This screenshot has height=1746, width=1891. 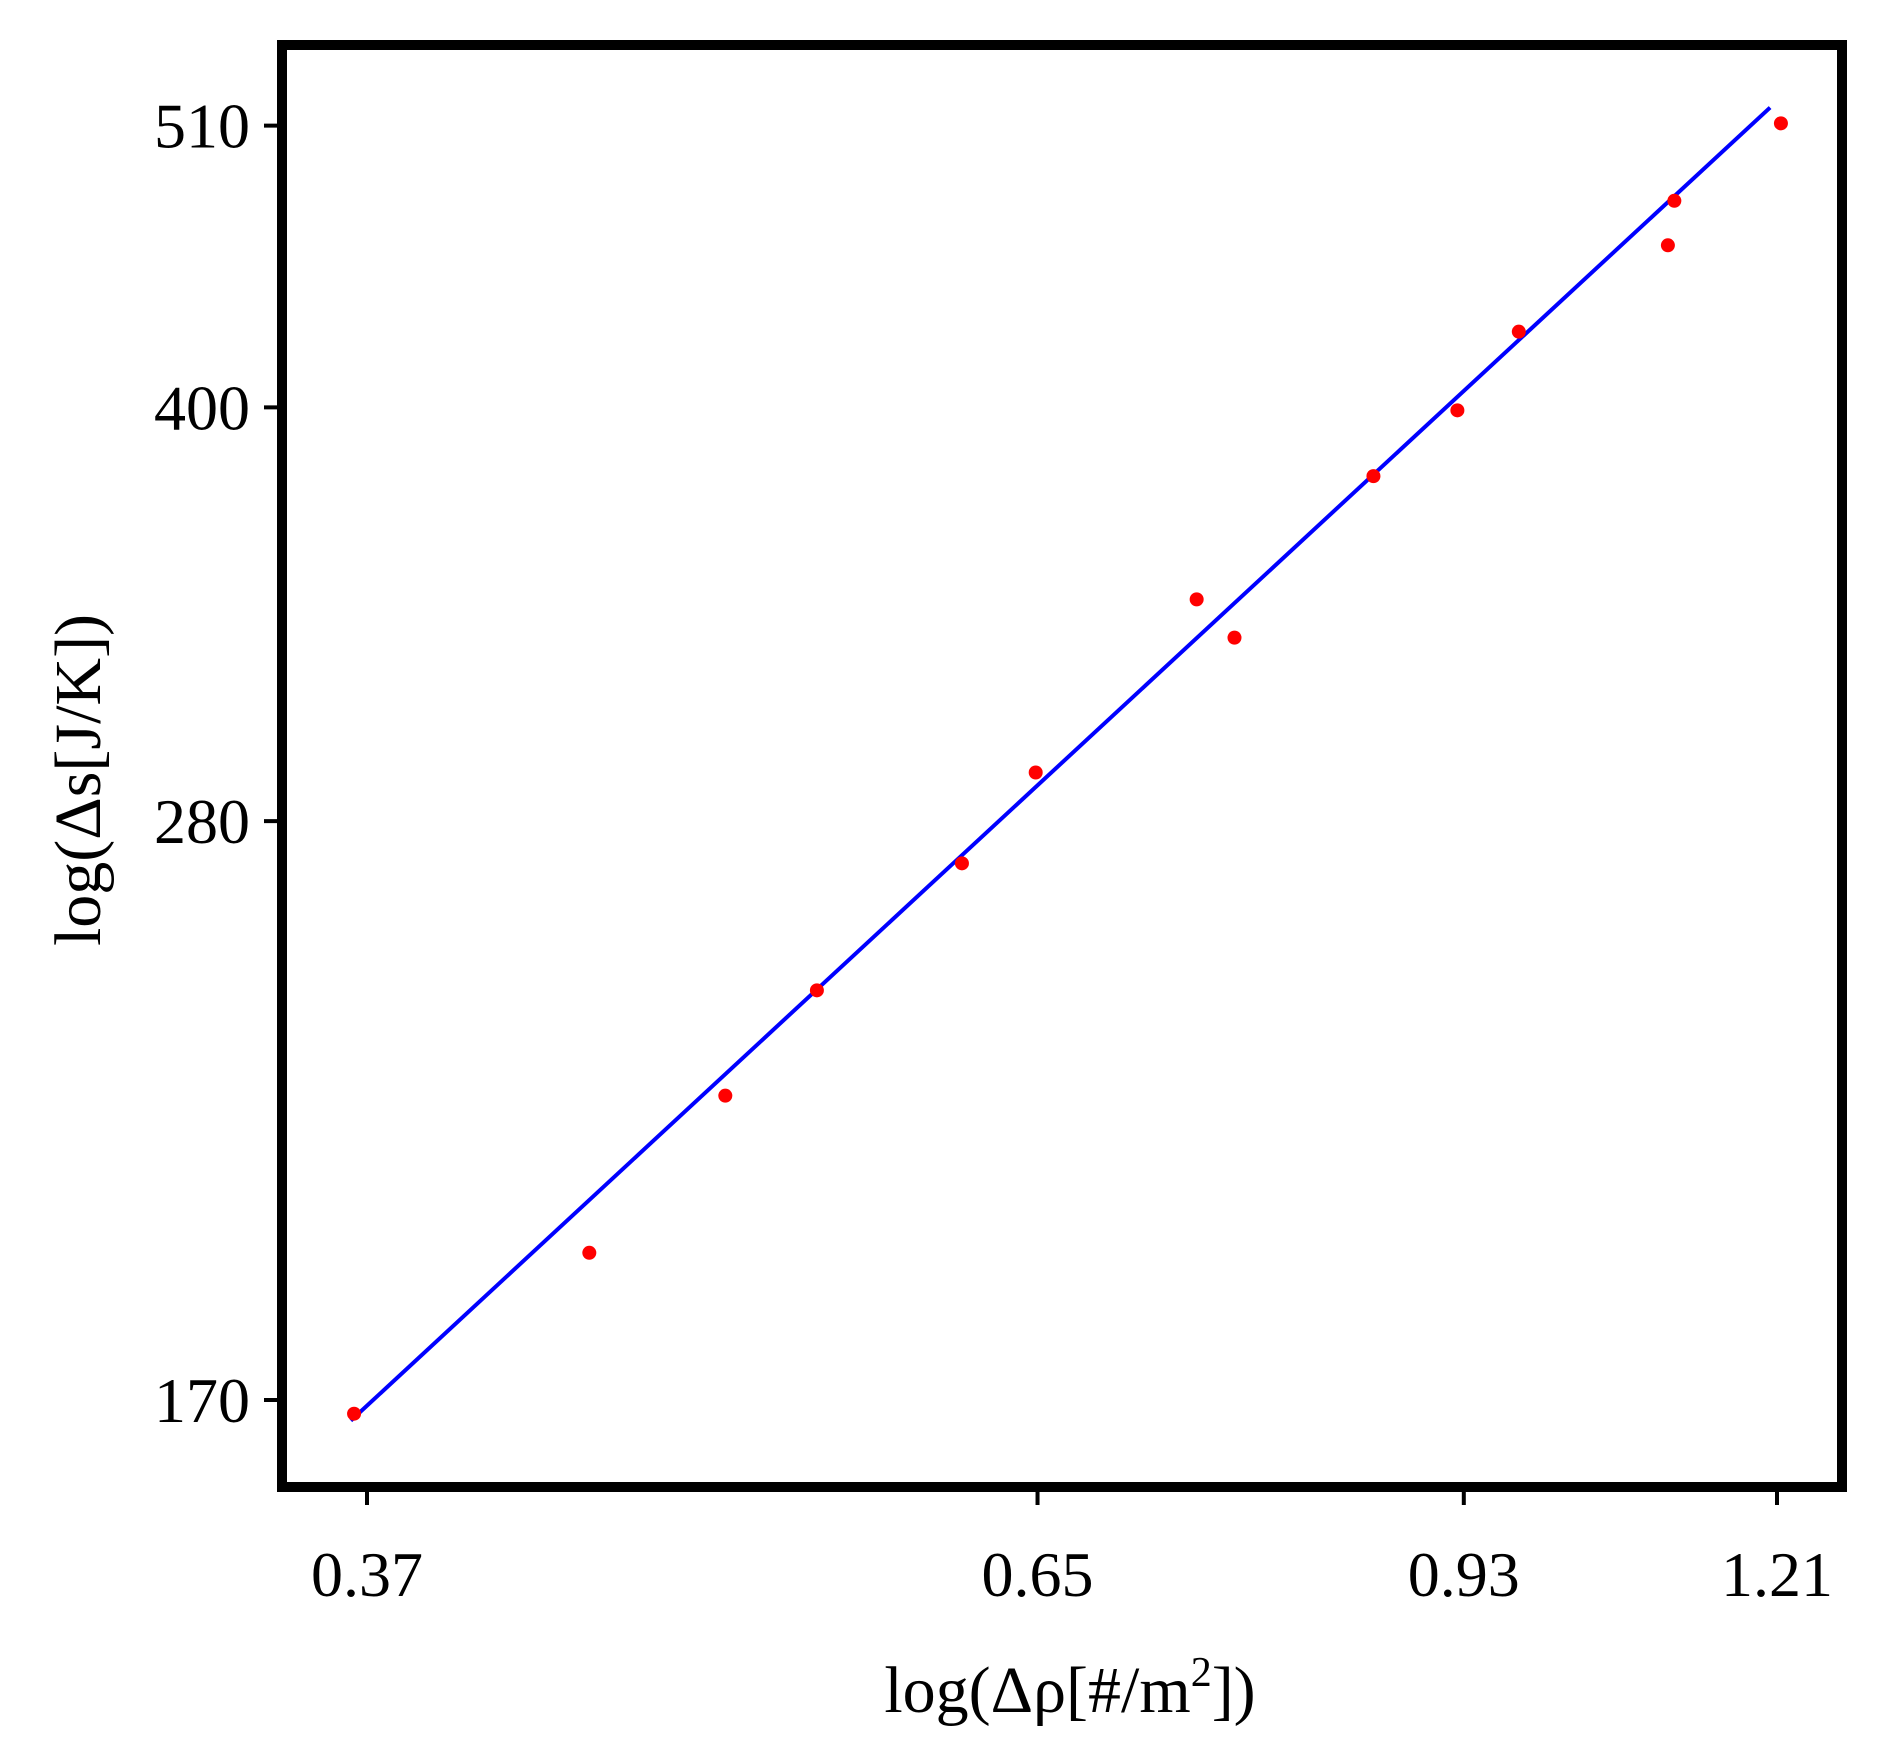 I want to click on x-tick-label: 0.93, so click(x=1464, y=1574).